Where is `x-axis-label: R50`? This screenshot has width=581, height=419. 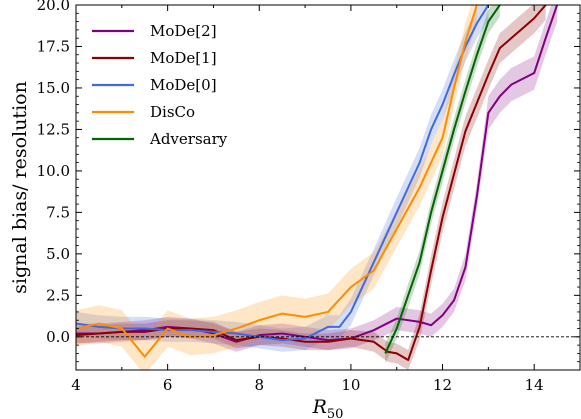
x-axis-label: R50 is located at coordinates (328, 407).